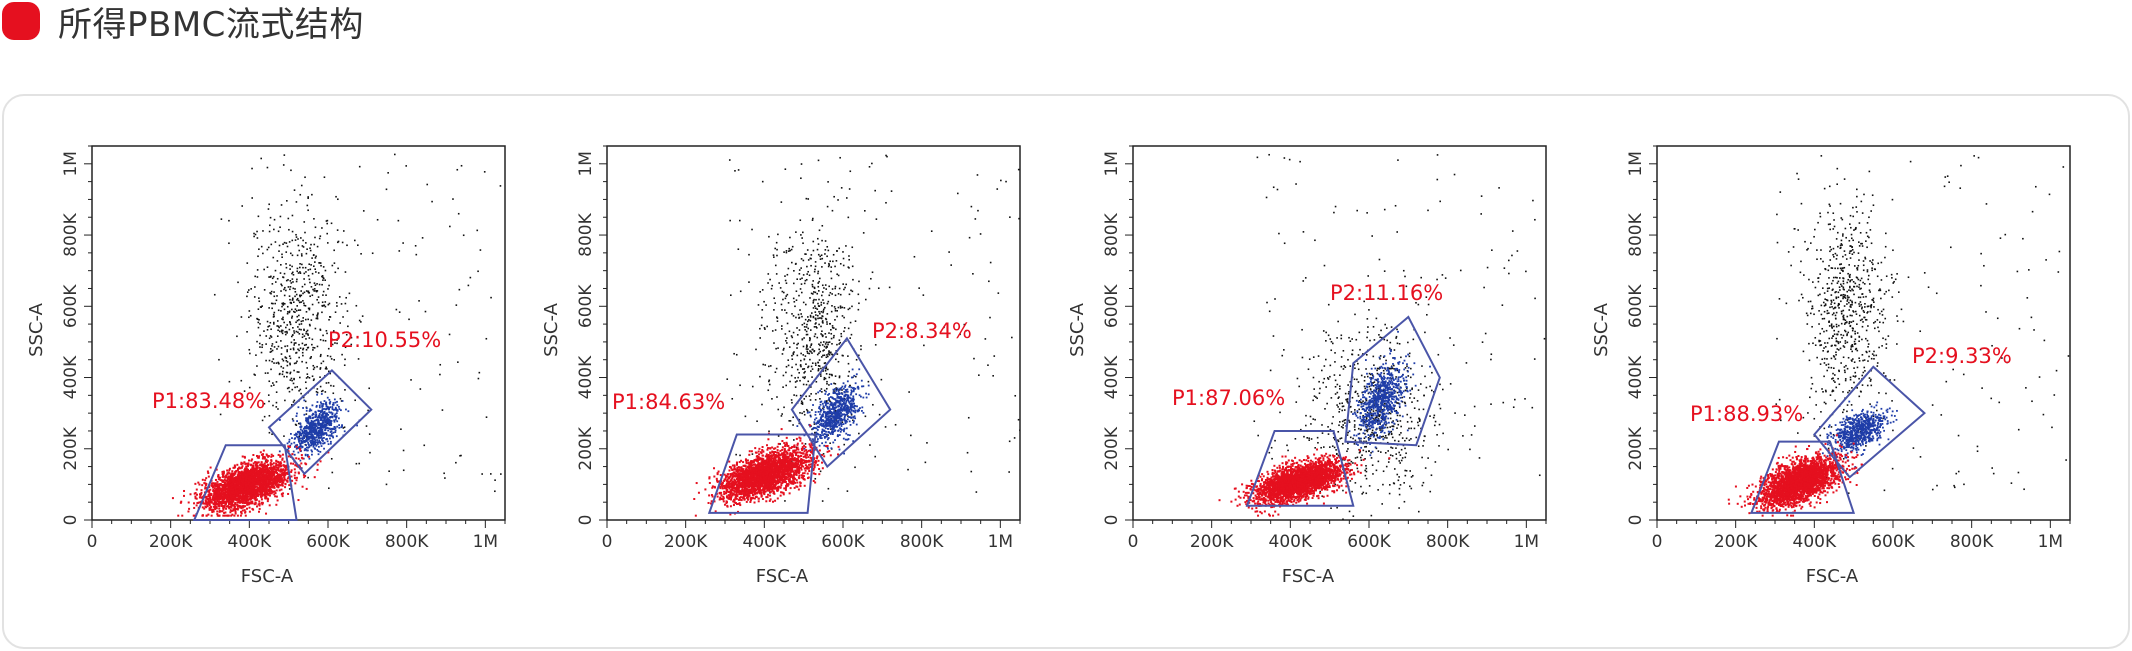 The image size is (2132, 651). What do you see at coordinates (765, 542) in the screenshot?
I see `x-tick-label: 400K` at bounding box center [765, 542].